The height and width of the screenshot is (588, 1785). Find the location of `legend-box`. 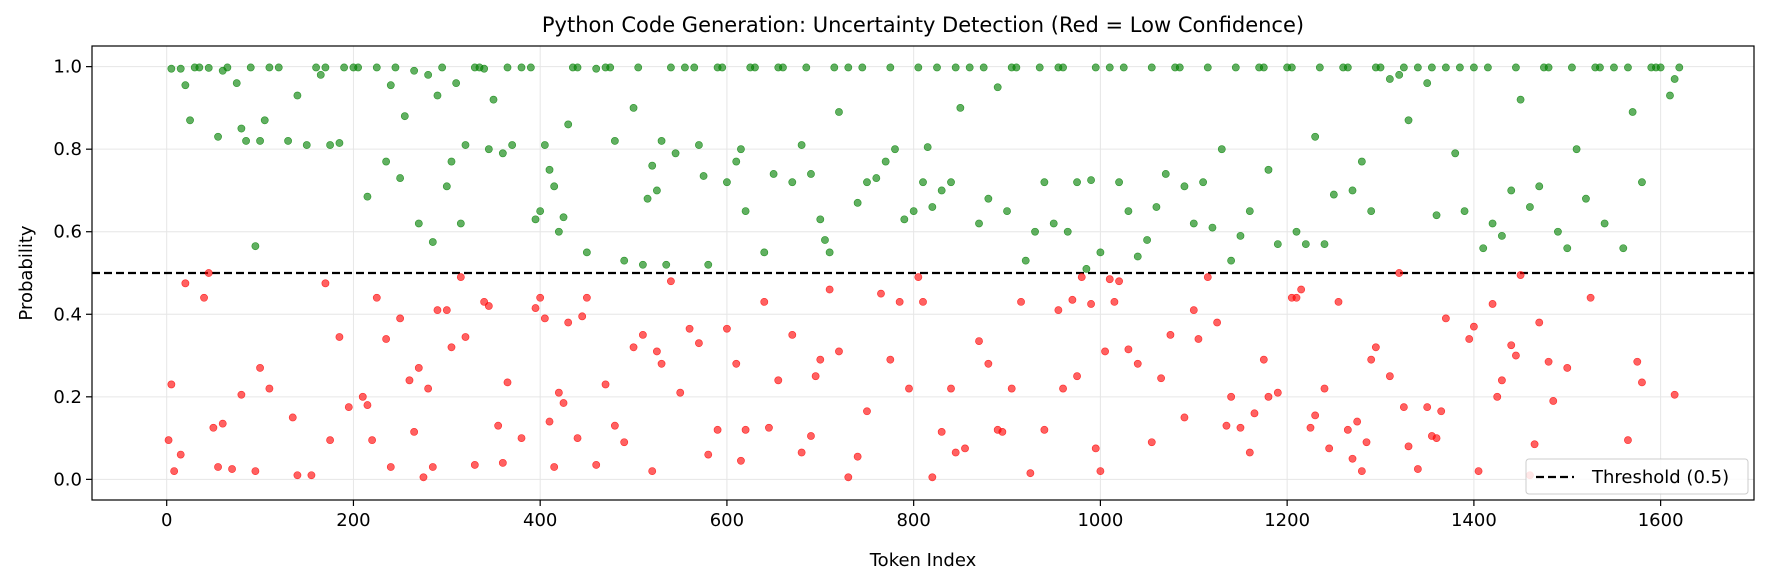

legend-box is located at coordinates (1637, 476).